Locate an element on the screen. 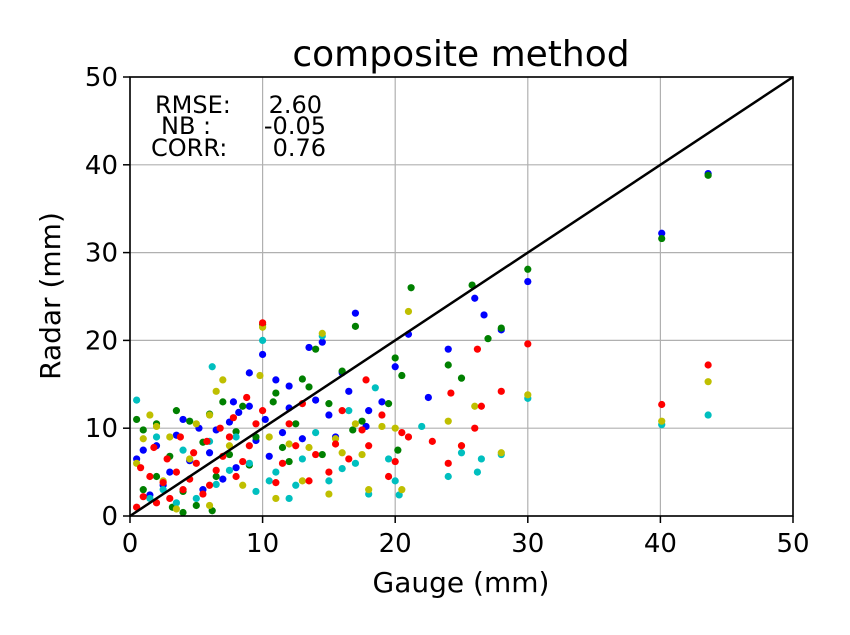  x-tick-label: 50 is located at coordinates (792, 544).